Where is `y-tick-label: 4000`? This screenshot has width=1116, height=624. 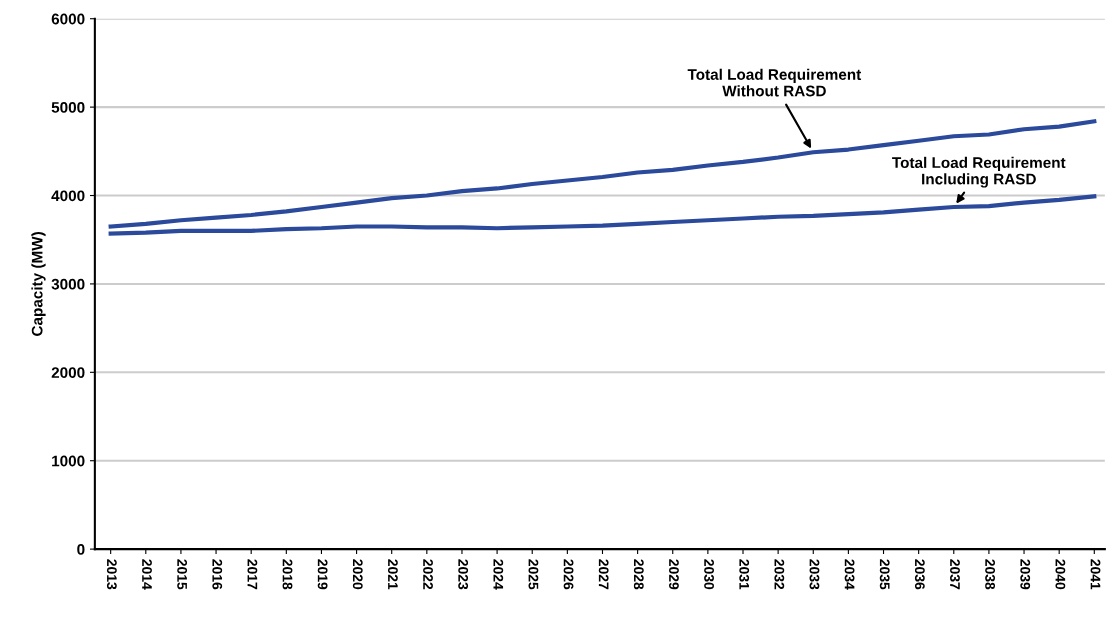 y-tick-label: 4000 is located at coordinates (68, 196).